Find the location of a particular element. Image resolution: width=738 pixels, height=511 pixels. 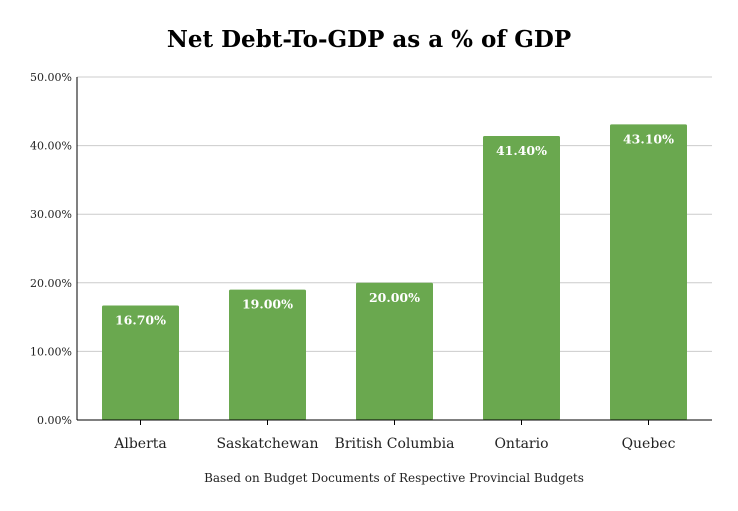

y-axis-ticks: 0.00% 10.00% 20.00% 30.00% 40.00% 50.00% is located at coordinates (51, 249).